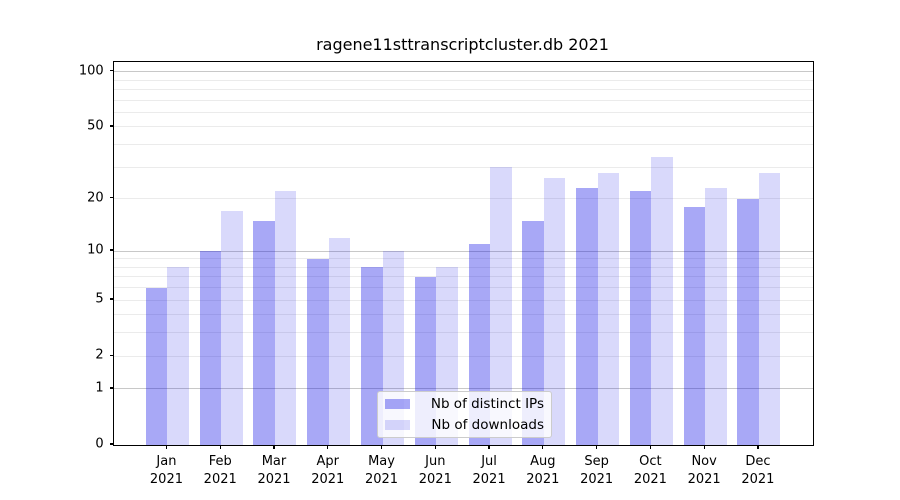 This screenshot has width=900, height=500. What do you see at coordinates (640, 318) in the screenshot?
I see `bar-distinct-ips-oct` at bounding box center [640, 318].